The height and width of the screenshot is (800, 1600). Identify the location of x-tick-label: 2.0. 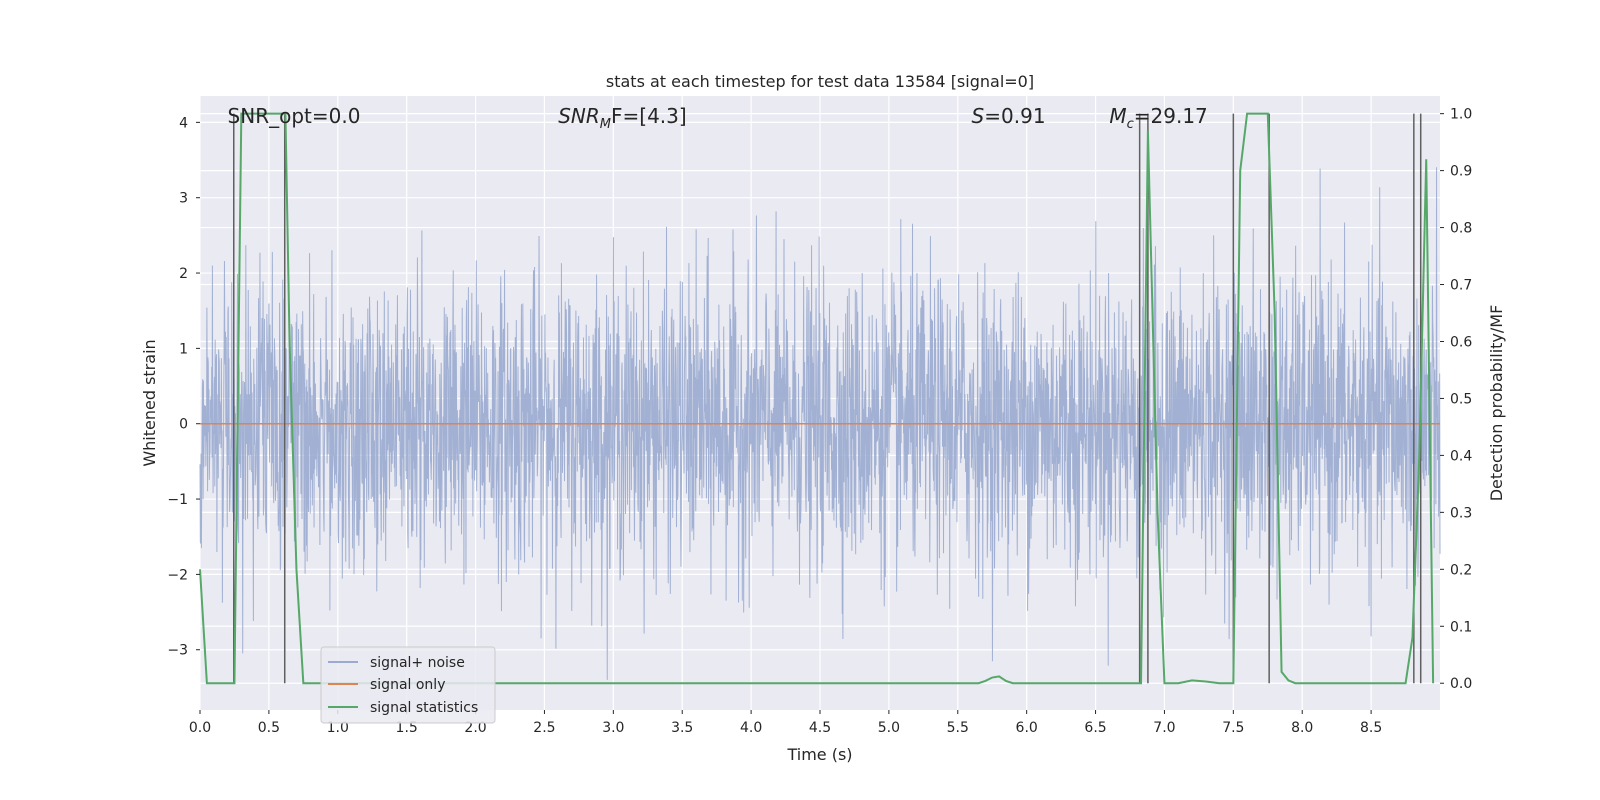
(475, 728).